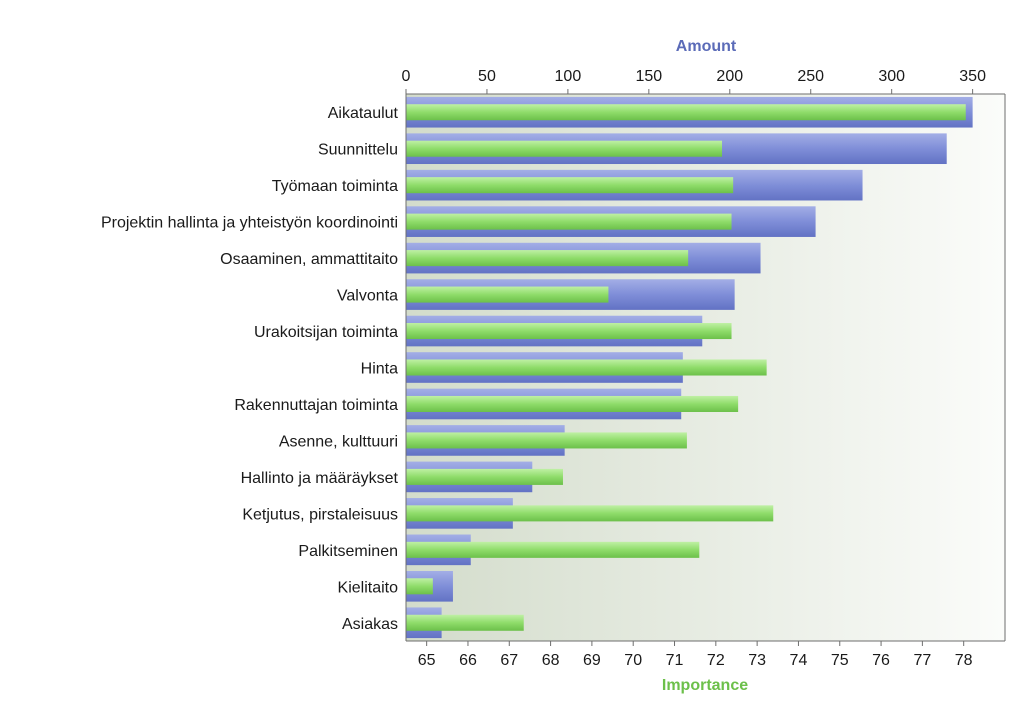  What do you see at coordinates (406, 76) in the screenshot?
I see `top-tick-label: 0` at bounding box center [406, 76].